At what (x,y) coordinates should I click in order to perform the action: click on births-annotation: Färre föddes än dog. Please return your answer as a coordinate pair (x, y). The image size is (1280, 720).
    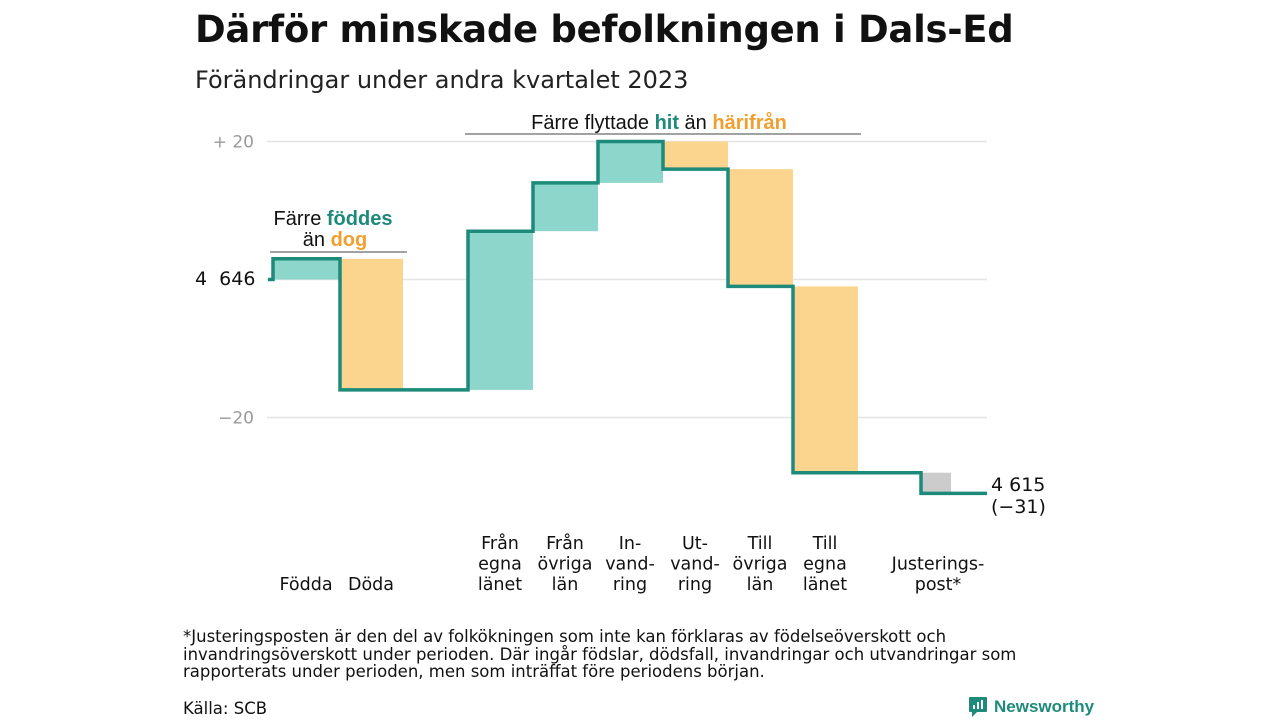
    Looking at the image, I should click on (338, 230).